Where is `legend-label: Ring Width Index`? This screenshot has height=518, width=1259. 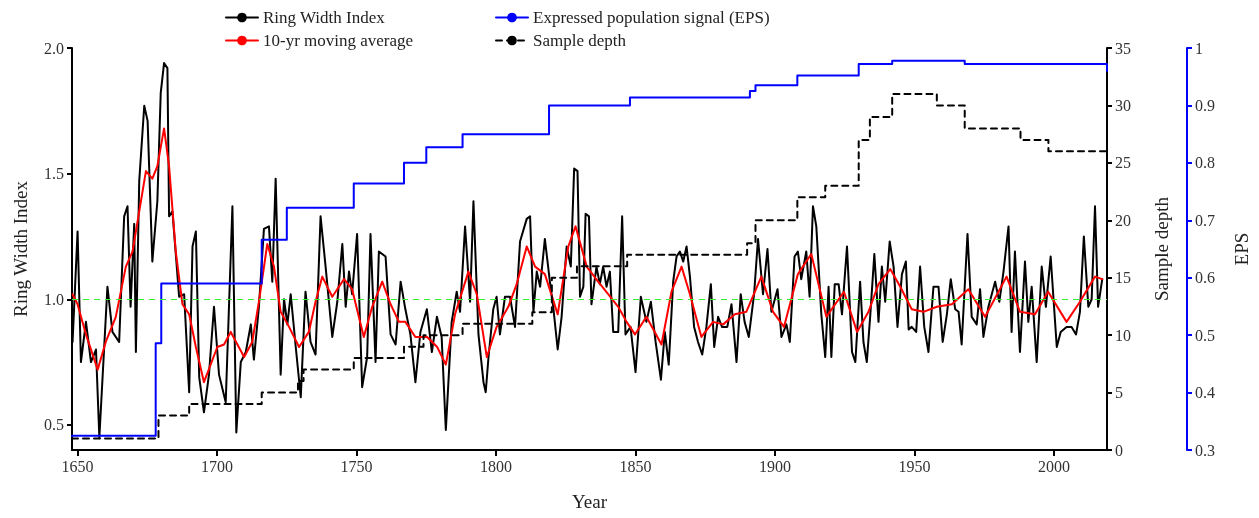 legend-label: Ring Width Index is located at coordinates (324, 17).